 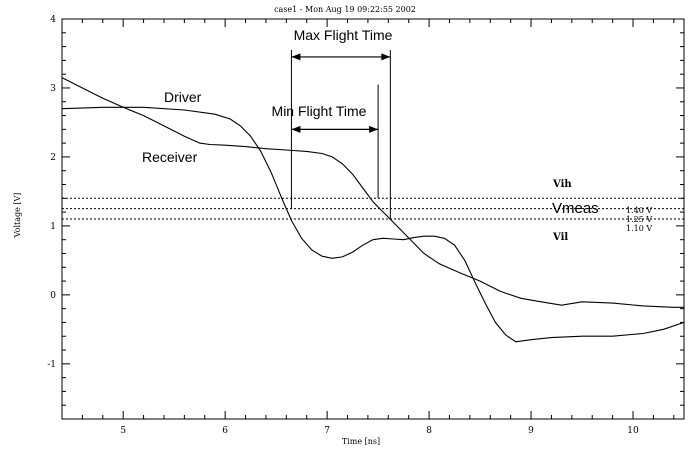 What do you see at coordinates (123, 431) in the screenshot?
I see `x-tick-label: 5` at bounding box center [123, 431].